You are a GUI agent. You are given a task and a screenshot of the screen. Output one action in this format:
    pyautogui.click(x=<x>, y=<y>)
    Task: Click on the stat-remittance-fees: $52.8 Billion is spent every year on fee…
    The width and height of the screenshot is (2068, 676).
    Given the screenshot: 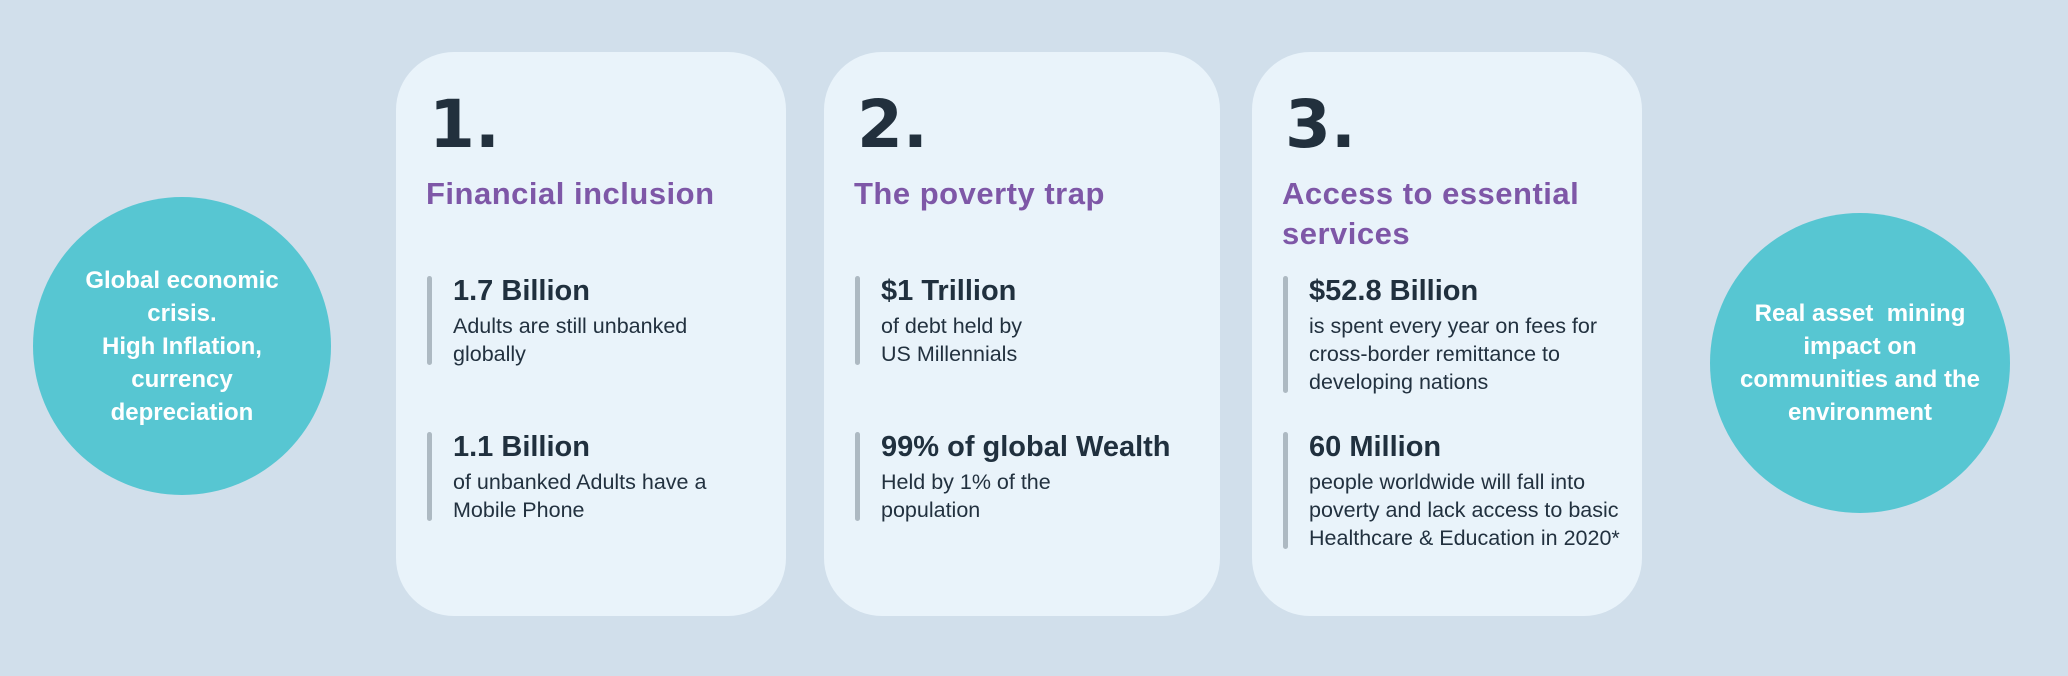 What is the action you would take?
    pyautogui.click(x=1456, y=334)
    